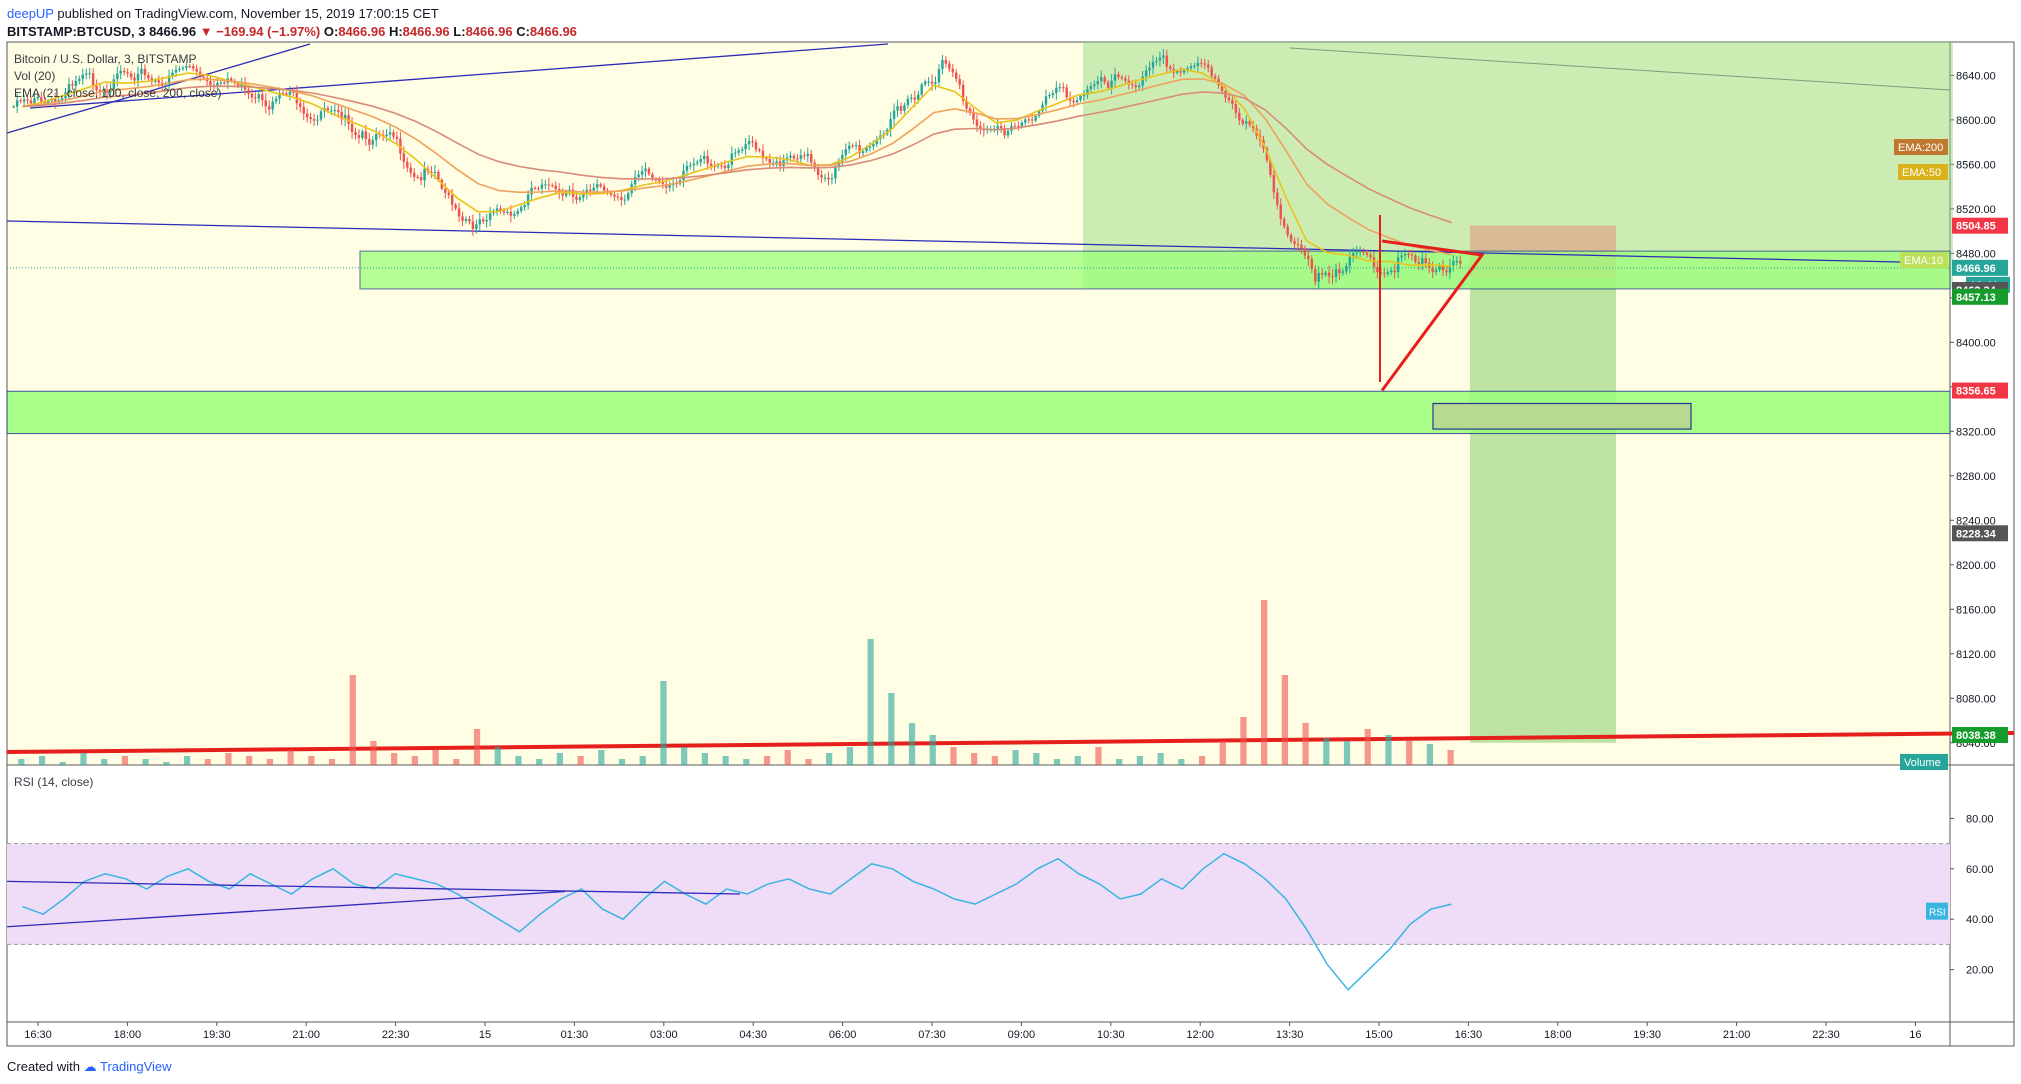  What do you see at coordinates (1976, 477) in the screenshot?
I see `y-tick-label: 8280.00` at bounding box center [1976, 477].